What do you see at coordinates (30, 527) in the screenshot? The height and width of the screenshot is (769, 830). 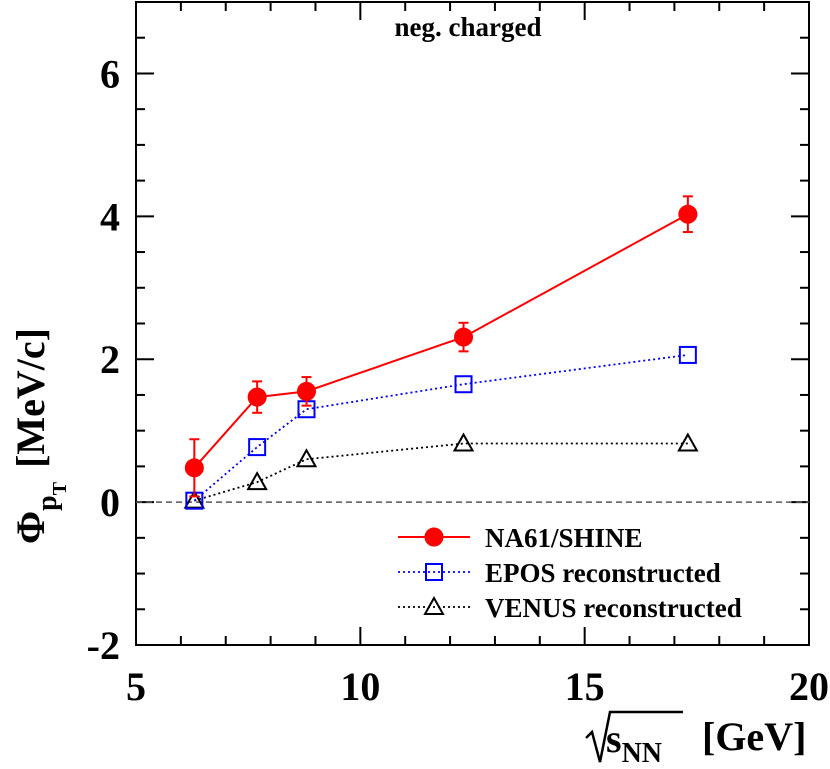 I see `y-axis-symbol: Φ` at bounding box center [30, 527].